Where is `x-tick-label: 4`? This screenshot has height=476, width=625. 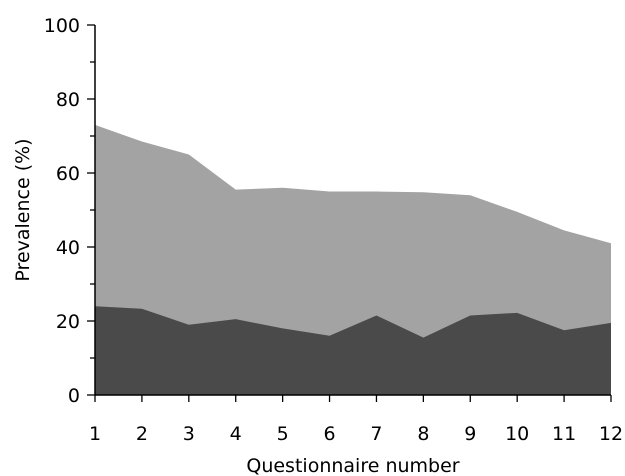 x-tick-label: 4 is located at coordinates (236, 434).